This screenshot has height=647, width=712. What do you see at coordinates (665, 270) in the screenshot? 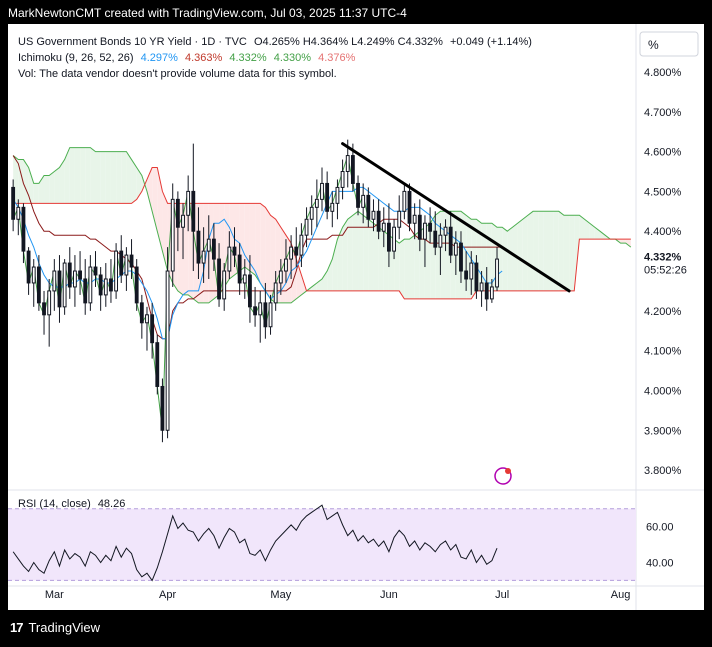
I see `countdown-label: 05:52:26` at bounding box center [665, 270].